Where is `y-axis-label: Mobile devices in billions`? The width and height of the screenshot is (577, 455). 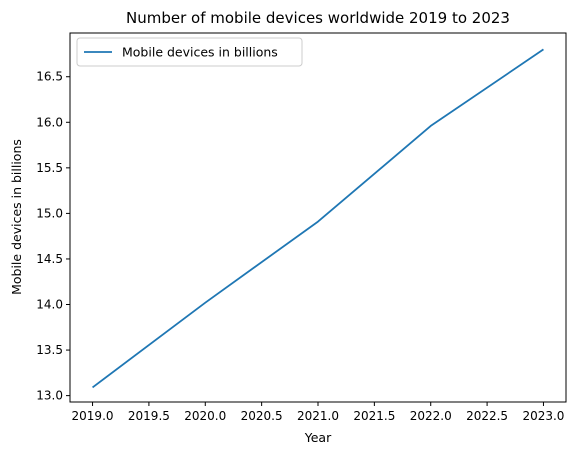 y-axis-label: Mobile devices in billions is located at coordinates (16, 217).